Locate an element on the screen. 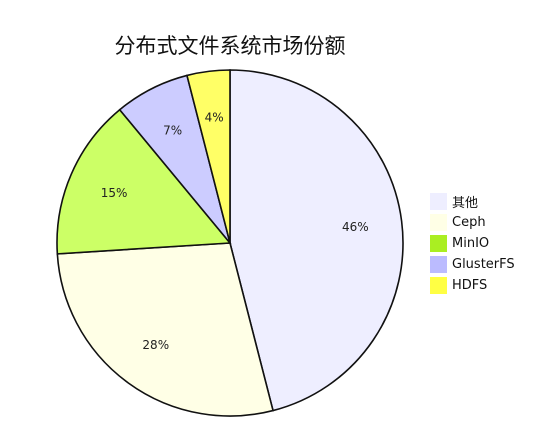 Image resolution: width=558 pixels, height=444 pixels. legend-label: GlusterFS is located at coordinates (483, 264).